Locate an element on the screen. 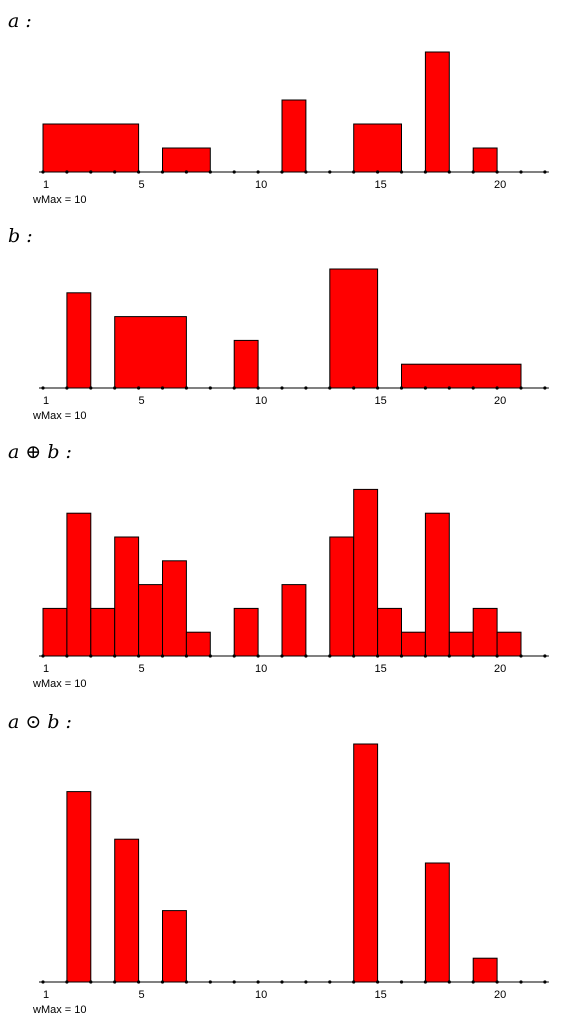  panel-title: a : is located at coordinates (20, 21).